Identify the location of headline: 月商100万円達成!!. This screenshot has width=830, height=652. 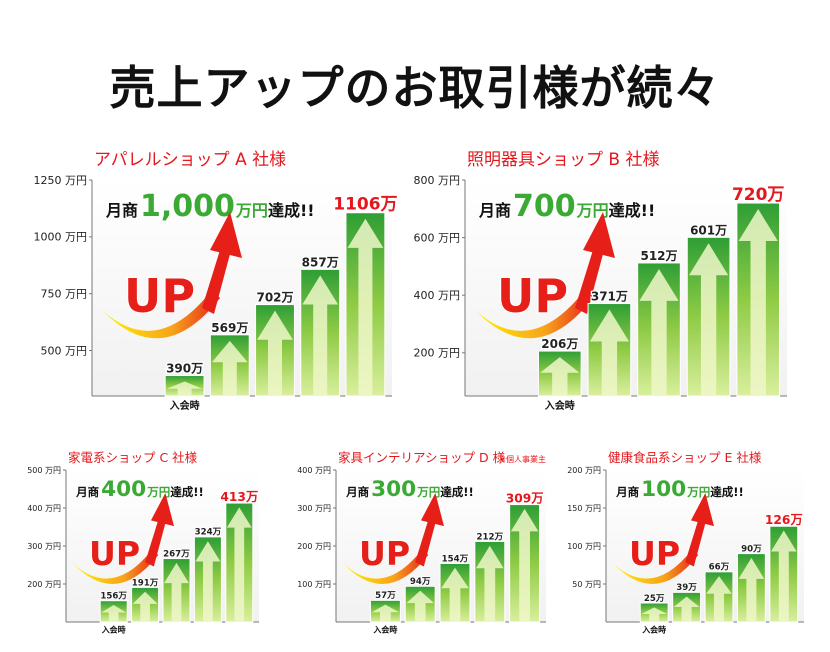
(679, 489).